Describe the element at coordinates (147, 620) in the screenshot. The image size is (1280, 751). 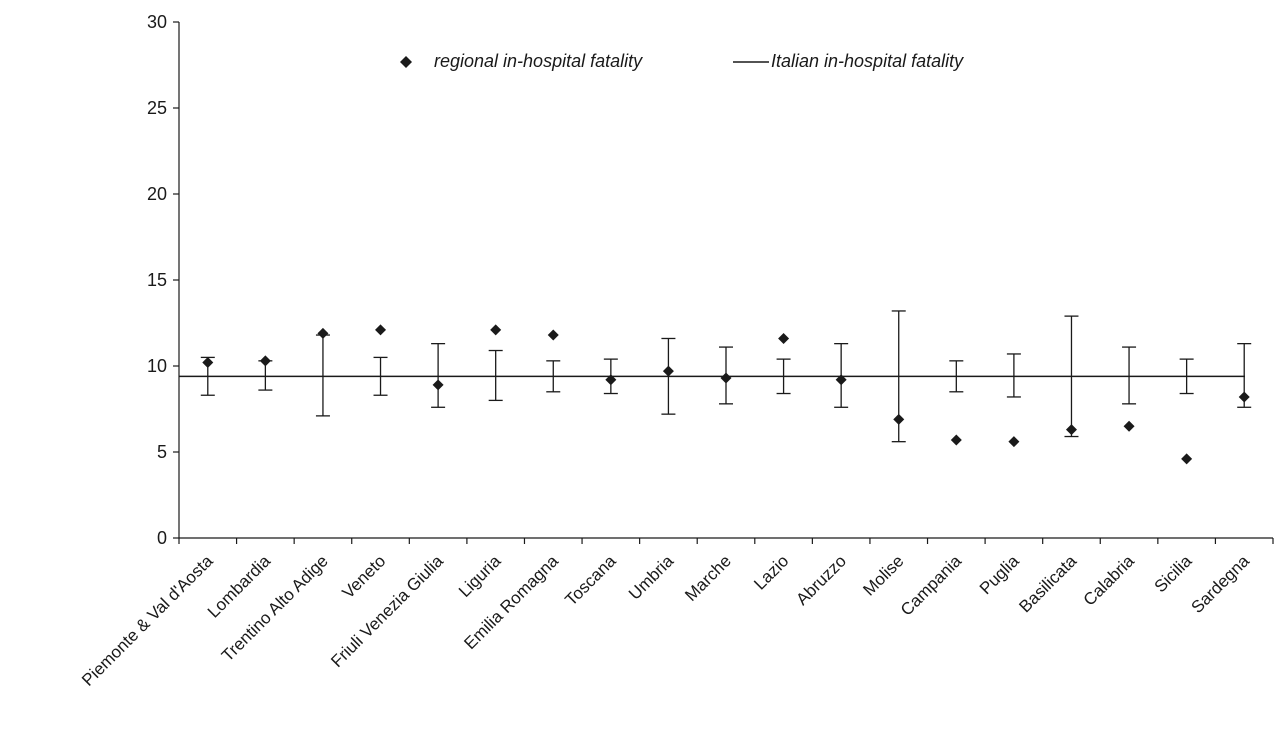
I see `x-tick-label: Piemonte & Val d'Aosta` at that location.